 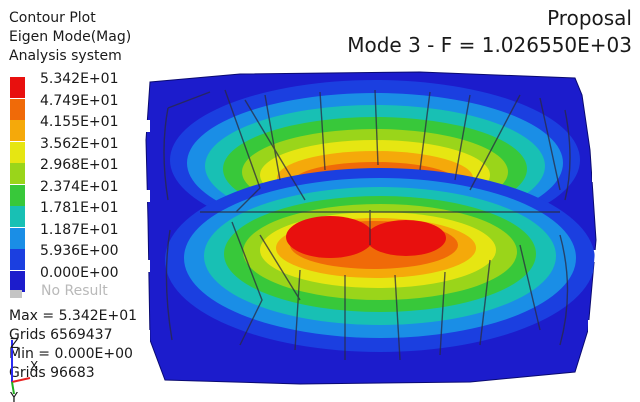 I want to click on legend-level-label: 1.781E+01, so click(x=79, y=208).